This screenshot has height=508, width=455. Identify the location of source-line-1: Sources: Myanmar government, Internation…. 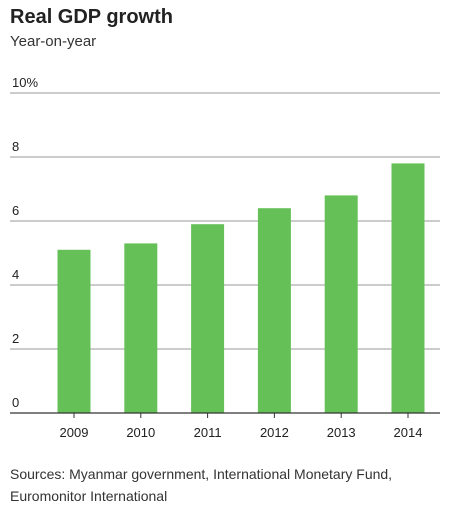
(201, 474).